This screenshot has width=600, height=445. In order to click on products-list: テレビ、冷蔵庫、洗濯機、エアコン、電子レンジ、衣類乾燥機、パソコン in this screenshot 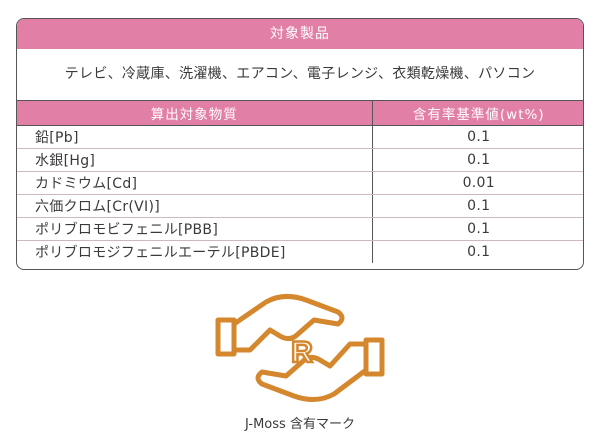, I will do `click(300, 75)`.